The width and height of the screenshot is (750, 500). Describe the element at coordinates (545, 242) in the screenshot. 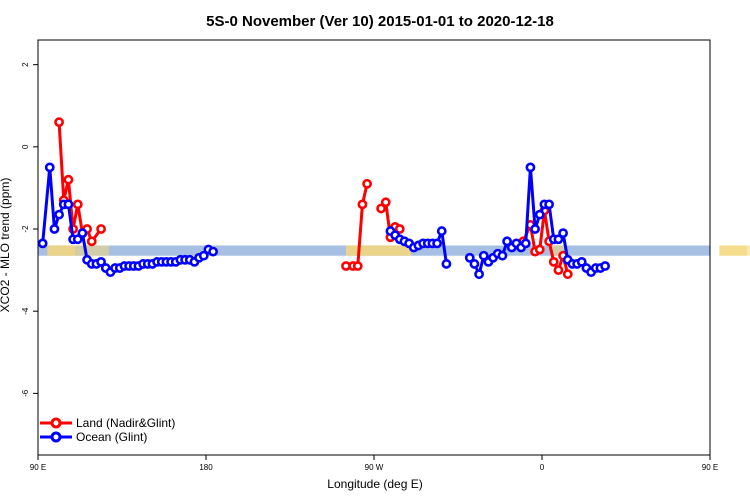

I see `series-line` at that location.